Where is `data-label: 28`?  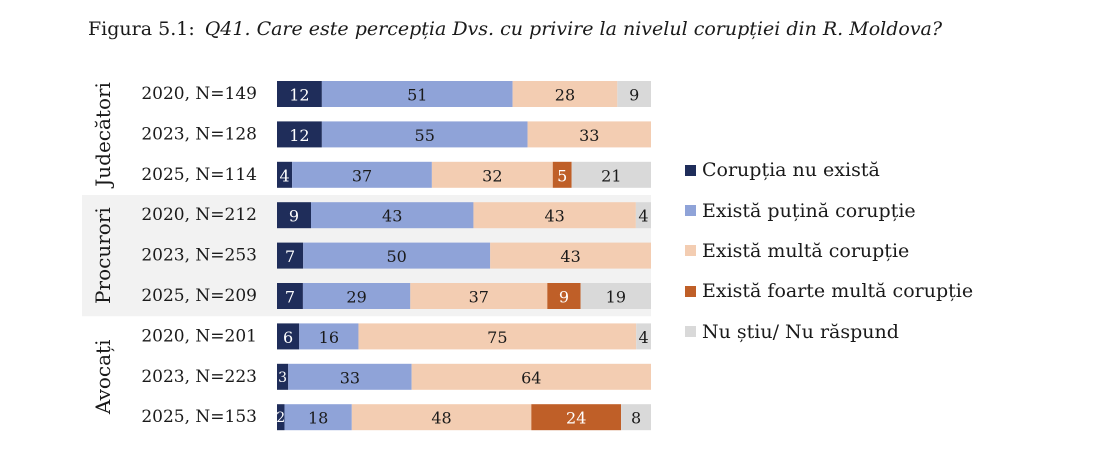
data-label: 28 is located at coordinates (565, 95).